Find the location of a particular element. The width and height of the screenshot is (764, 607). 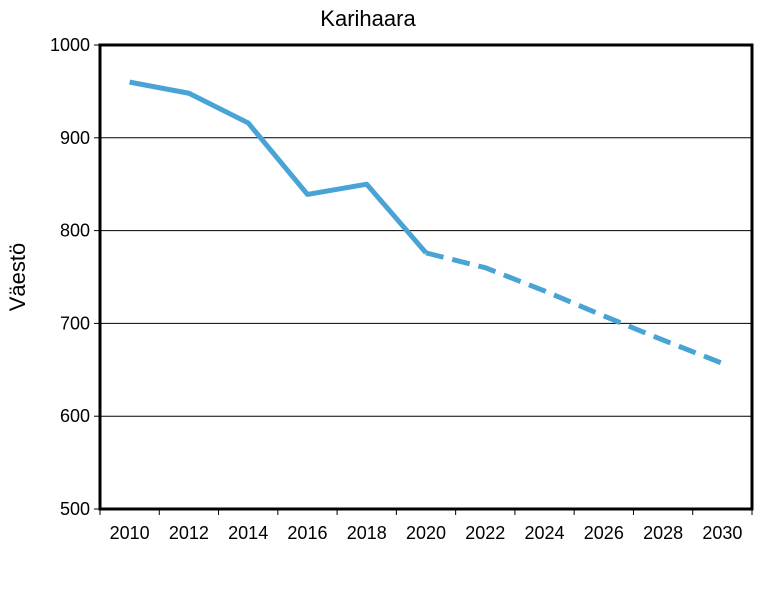

y-tick-label: 1000 is located at coordinates (70, 45).